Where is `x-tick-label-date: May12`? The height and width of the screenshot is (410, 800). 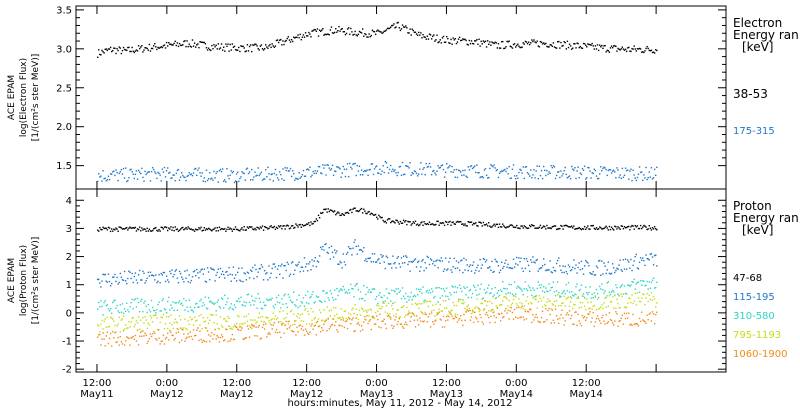 x-tick-label-date: May12 is located at coordinates (236, 394).